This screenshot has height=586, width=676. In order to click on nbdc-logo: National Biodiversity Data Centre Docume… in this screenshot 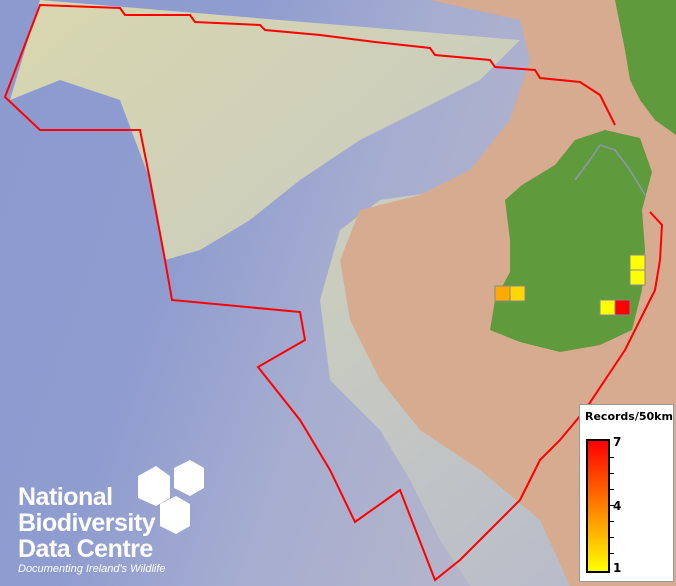, I will do `click(111, 517)`.